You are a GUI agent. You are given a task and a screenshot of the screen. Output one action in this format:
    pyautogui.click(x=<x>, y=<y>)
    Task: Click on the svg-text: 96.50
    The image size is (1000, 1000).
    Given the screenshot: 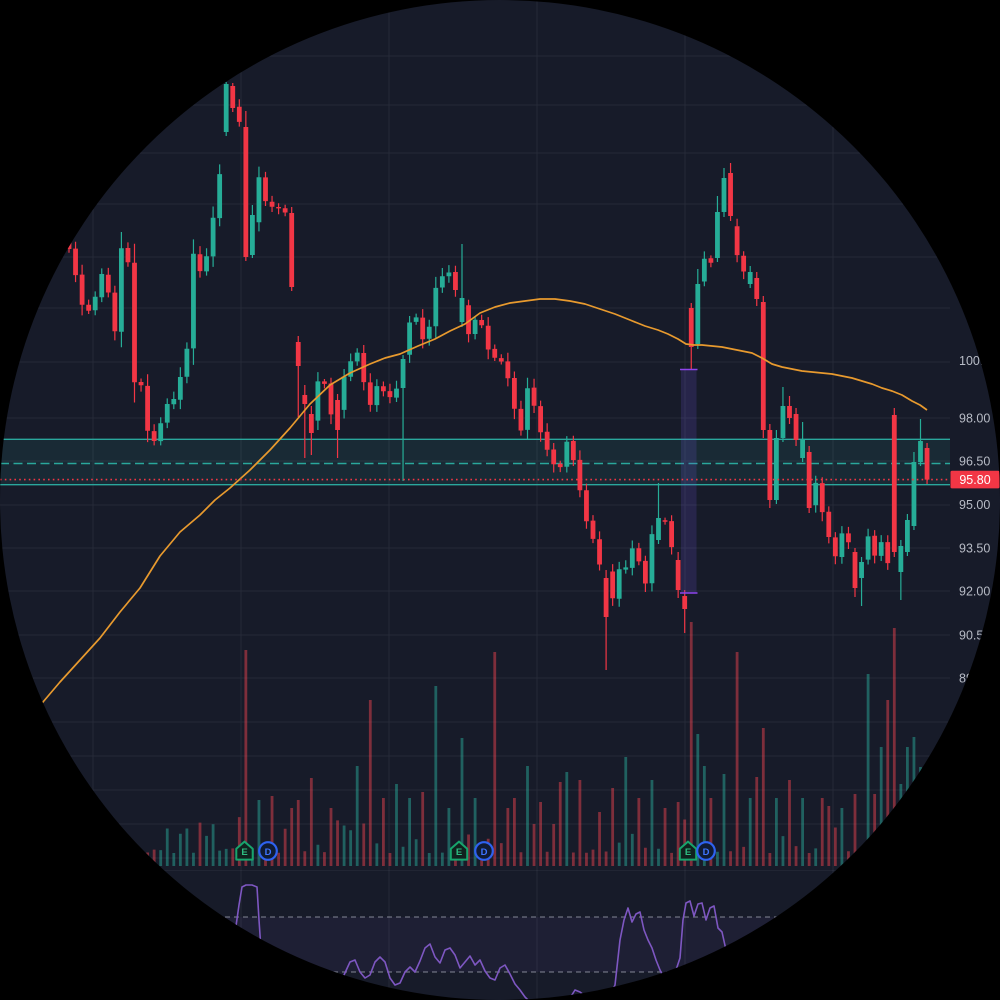 What is the action you would take?
    pyautogui.click(x=974, y=461)
    